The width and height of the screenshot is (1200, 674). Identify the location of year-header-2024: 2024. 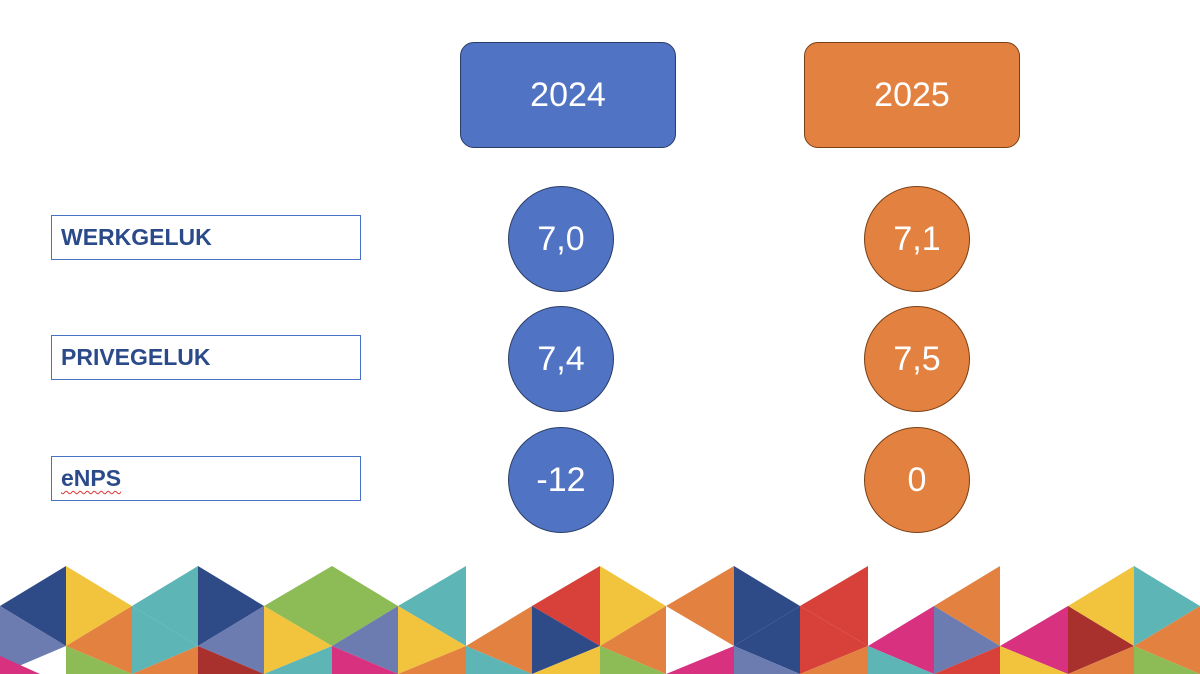
(568, 95).